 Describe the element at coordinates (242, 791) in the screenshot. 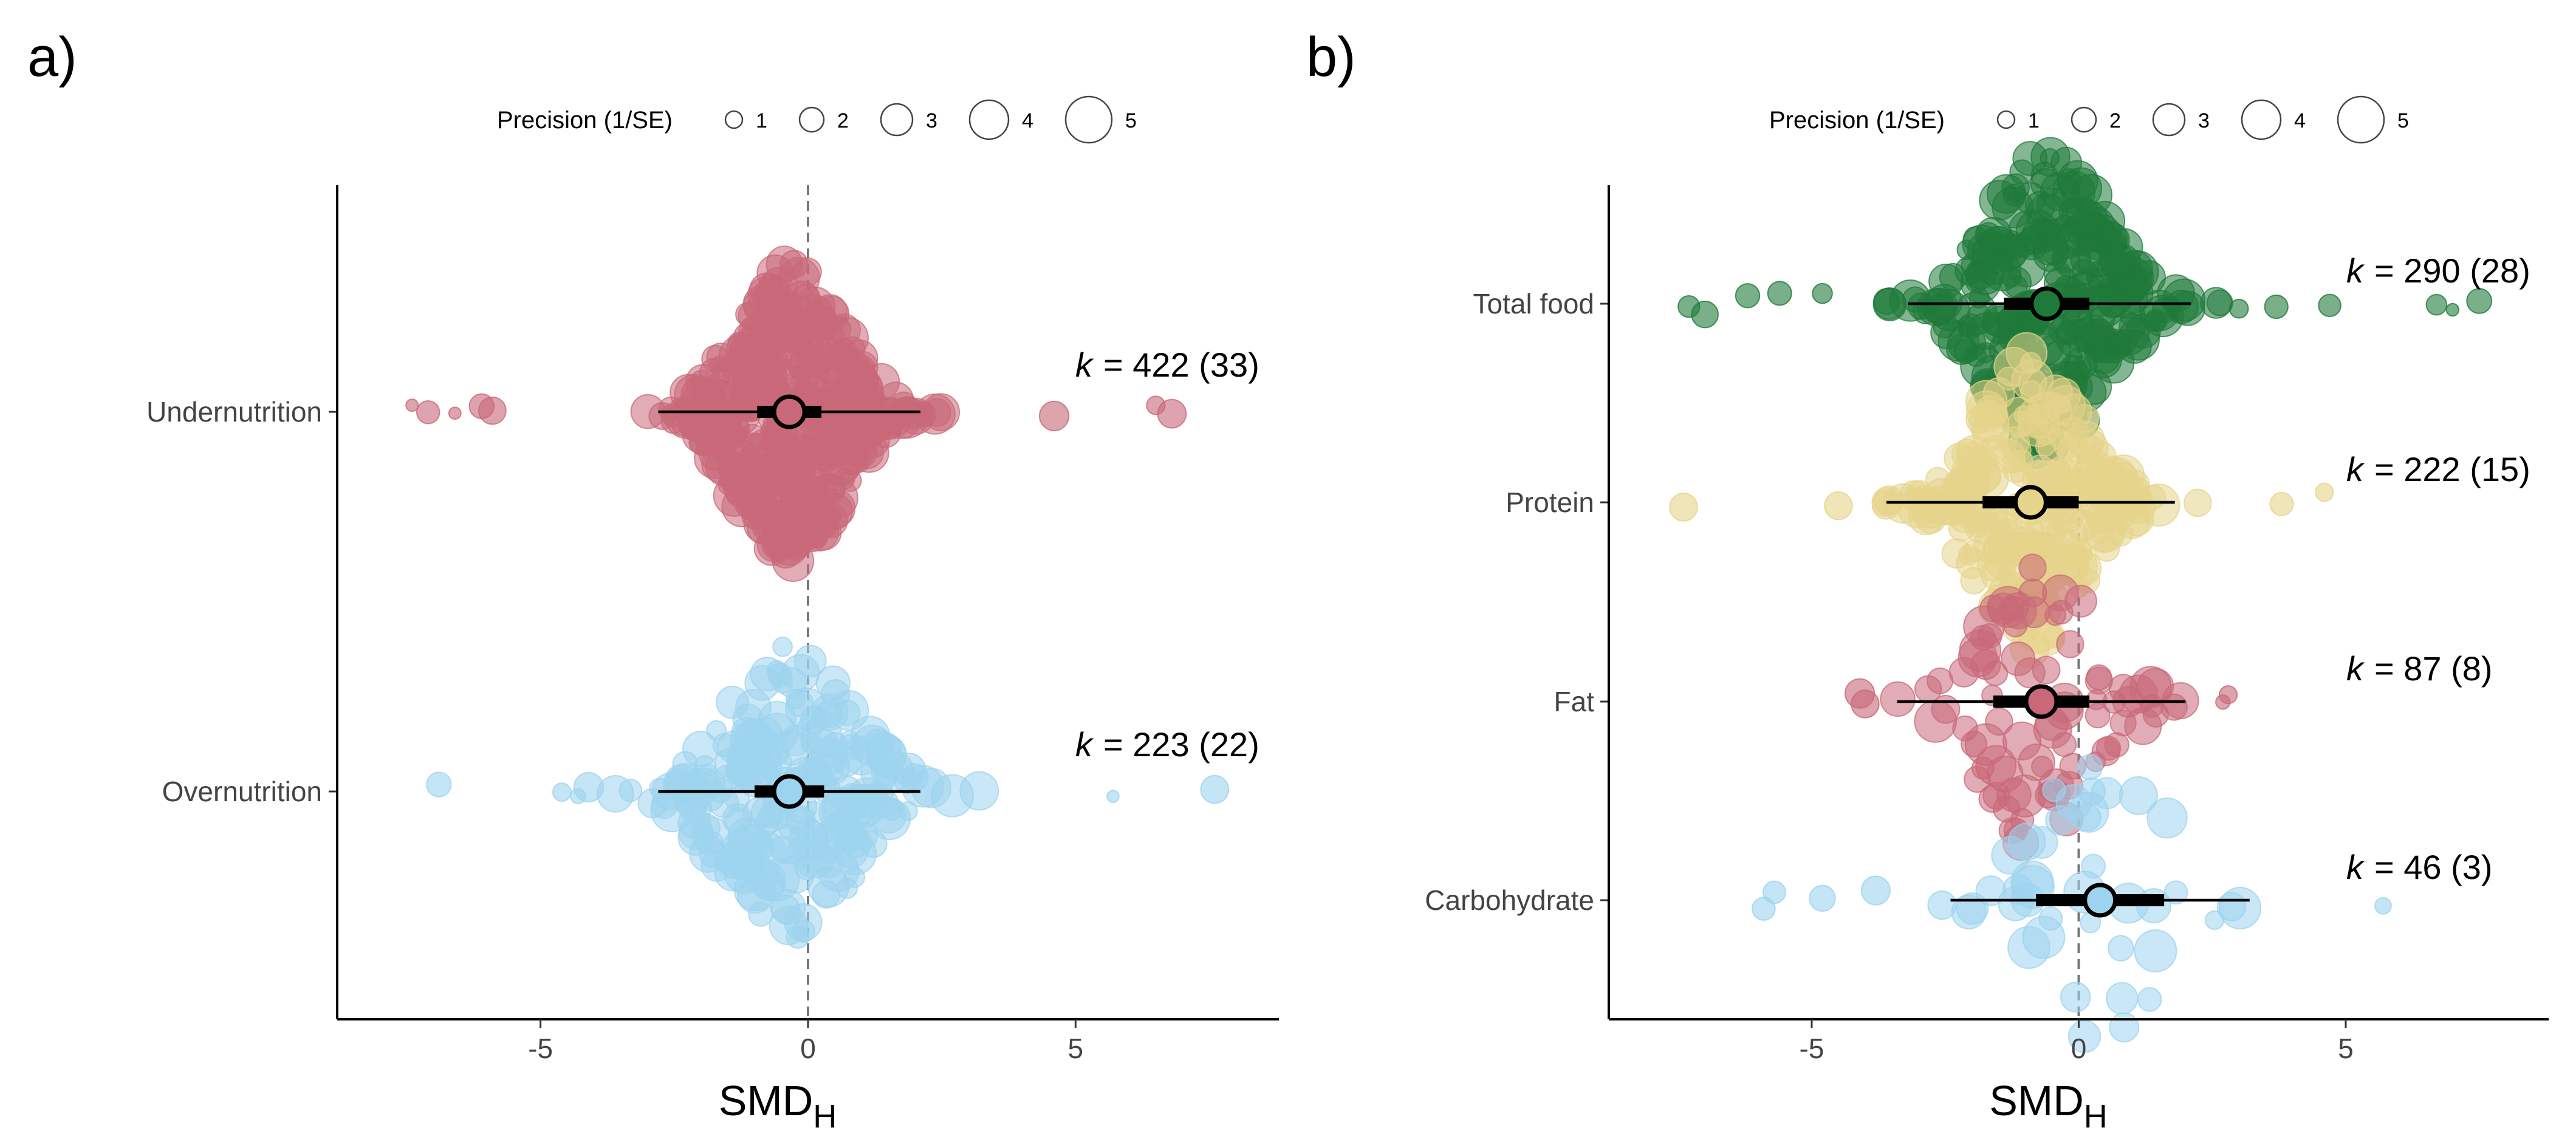

I see `category-label: Overnutrition` at that location.